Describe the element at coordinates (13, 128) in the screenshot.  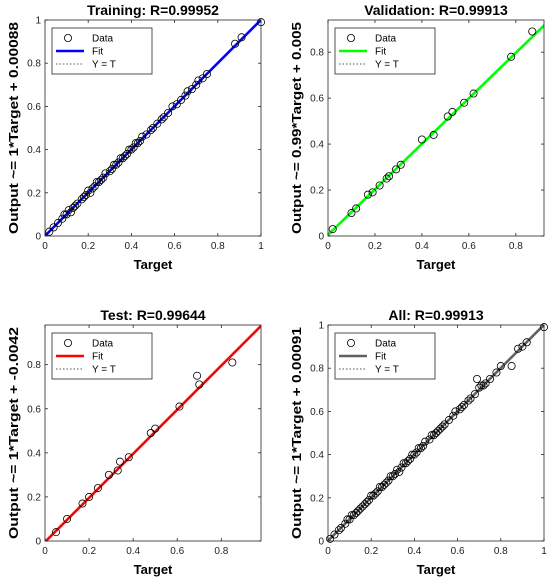
I see `y-axis-label: Output ~= 1*Target + 0.00088` at that location.